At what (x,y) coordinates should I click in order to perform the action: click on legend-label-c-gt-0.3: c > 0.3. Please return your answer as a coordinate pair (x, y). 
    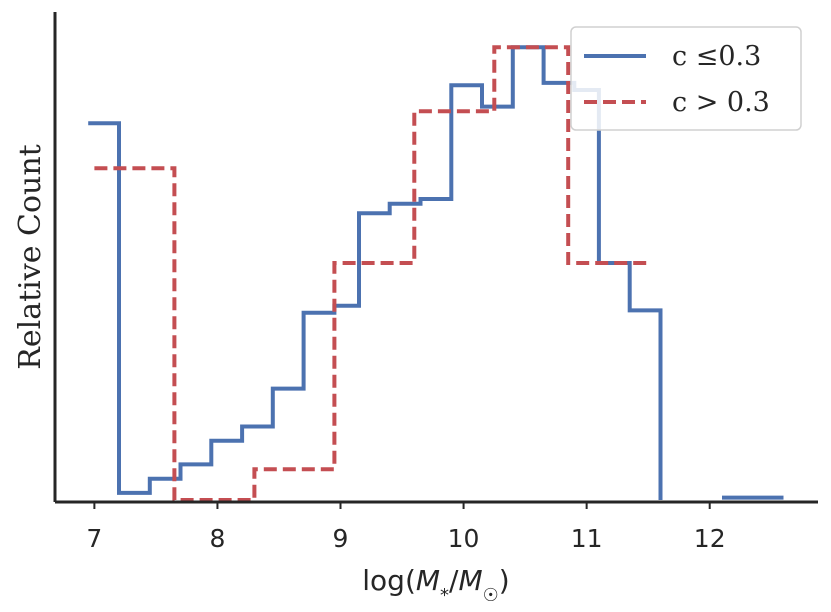
    Looking at the image, I should click on (721, 102).